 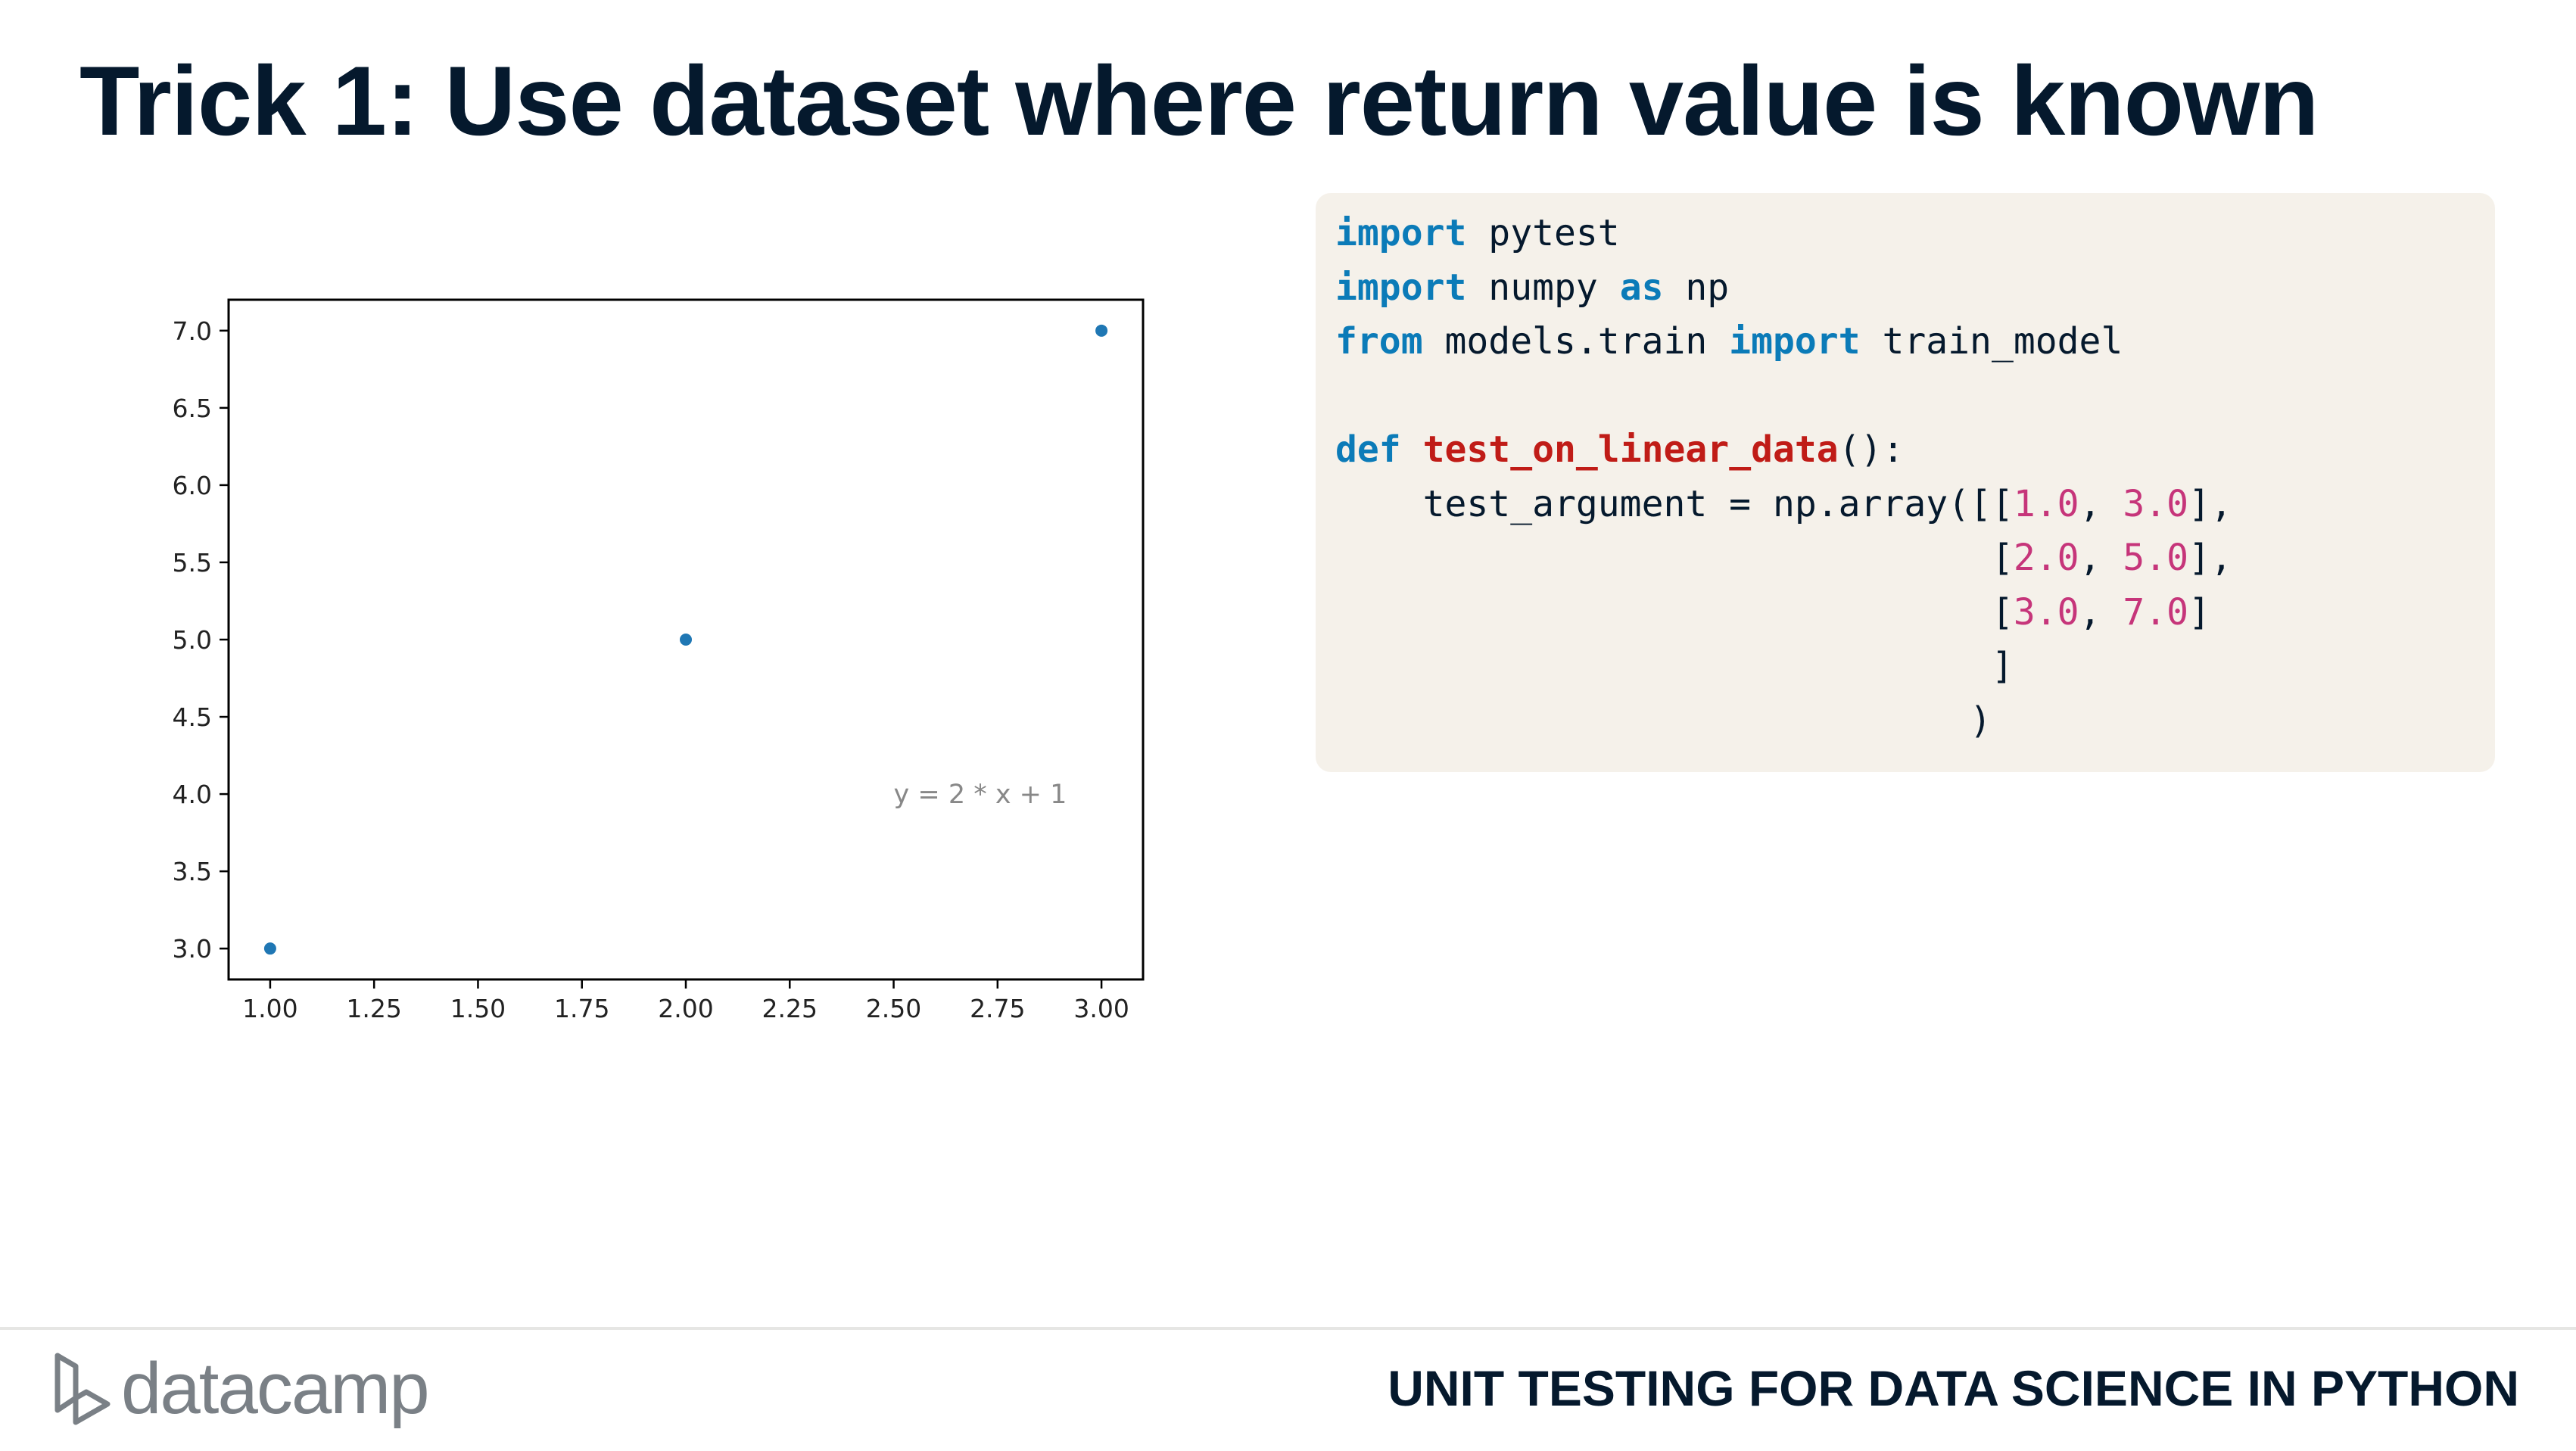 I want to click on code-line: ], so click(x=1674, y=666).